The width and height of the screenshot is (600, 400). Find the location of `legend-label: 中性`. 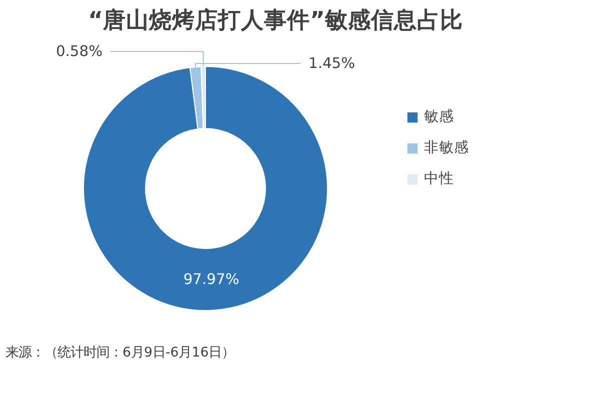

legend-label: 中性 is located at coordinates (439, 178).